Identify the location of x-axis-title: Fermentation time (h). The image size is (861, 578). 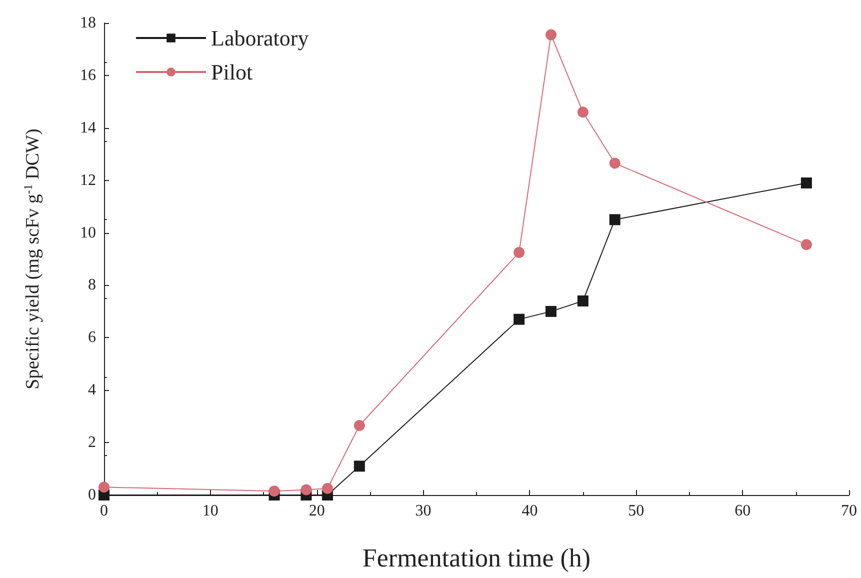
(476, 558).